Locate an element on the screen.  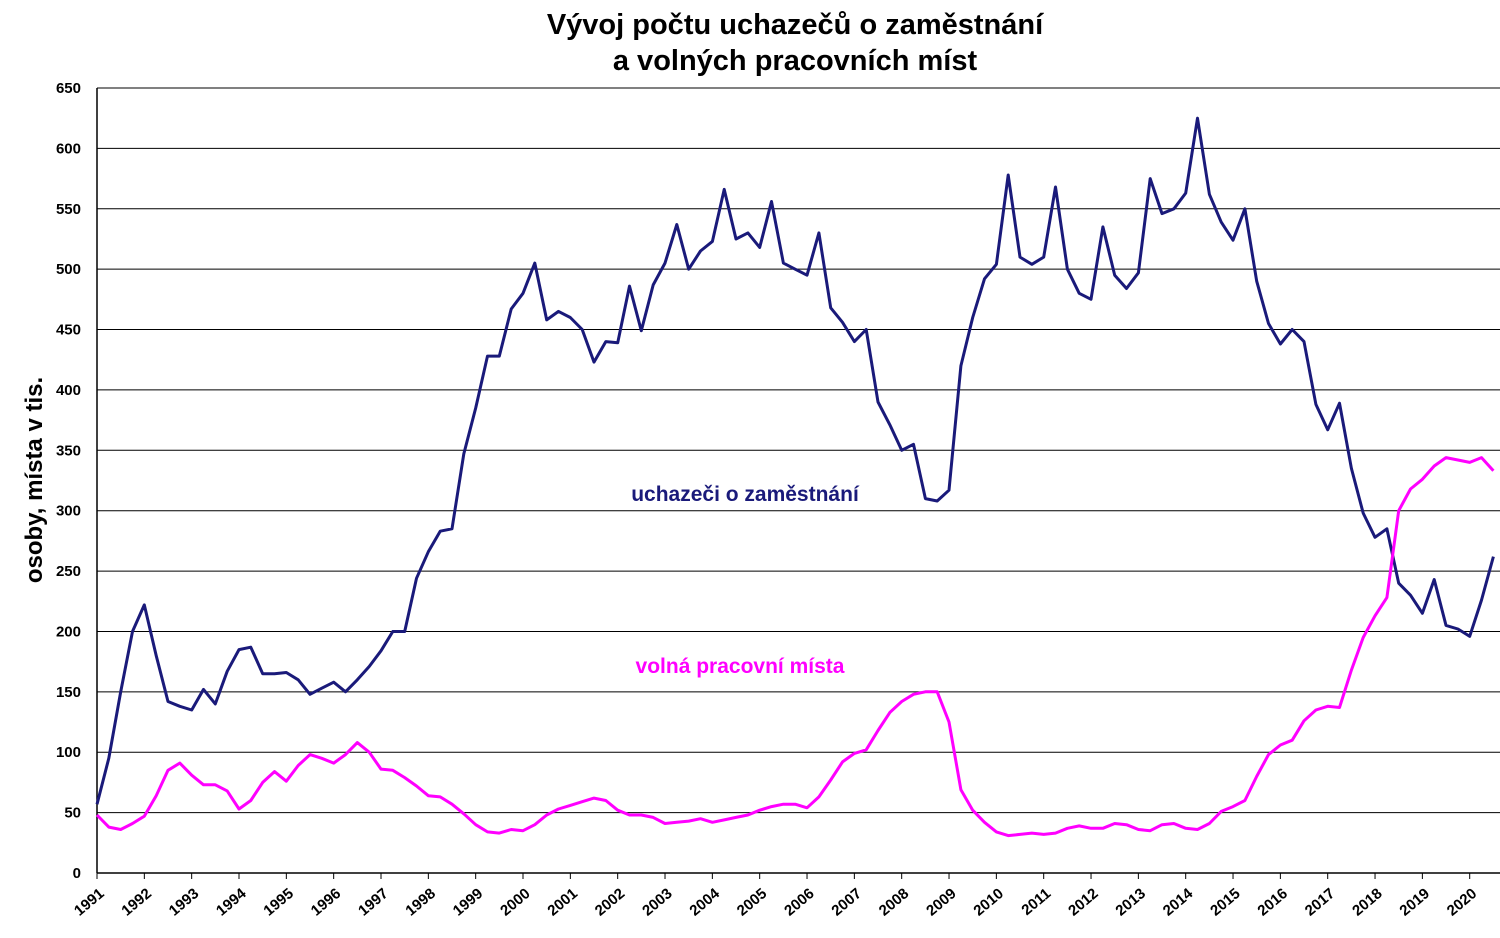
y-tick-label: 100 is located at coordinates (68, 752).